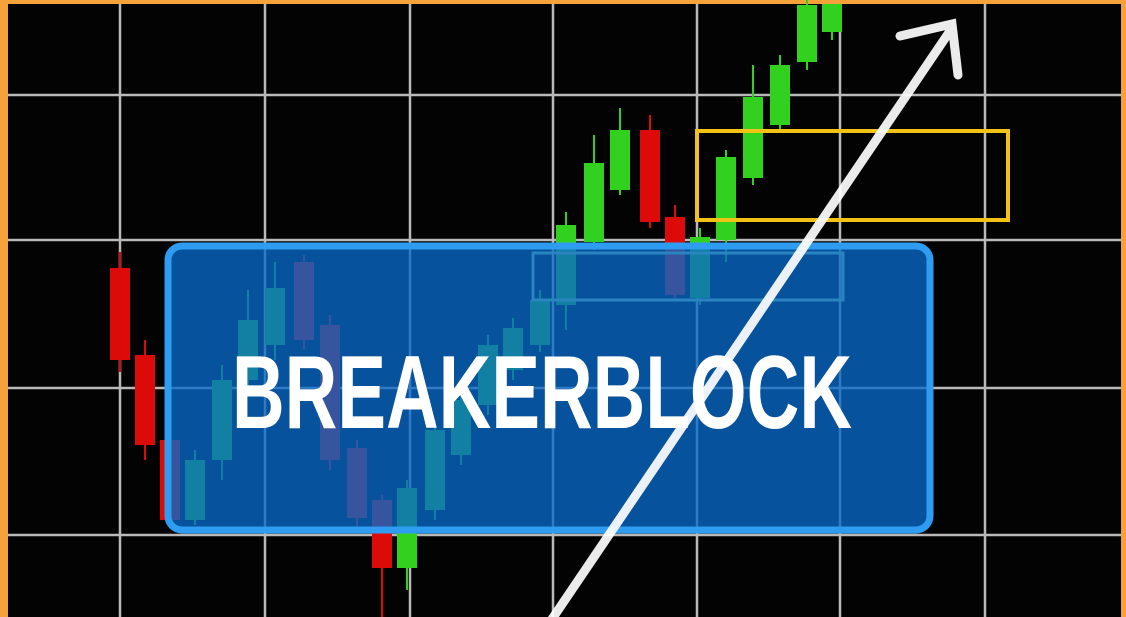 The height and width of the screenshot is (617, 1126). Describe the element at coordinates (852, 175) in the screenshot. I see `highlight-box` at that location.